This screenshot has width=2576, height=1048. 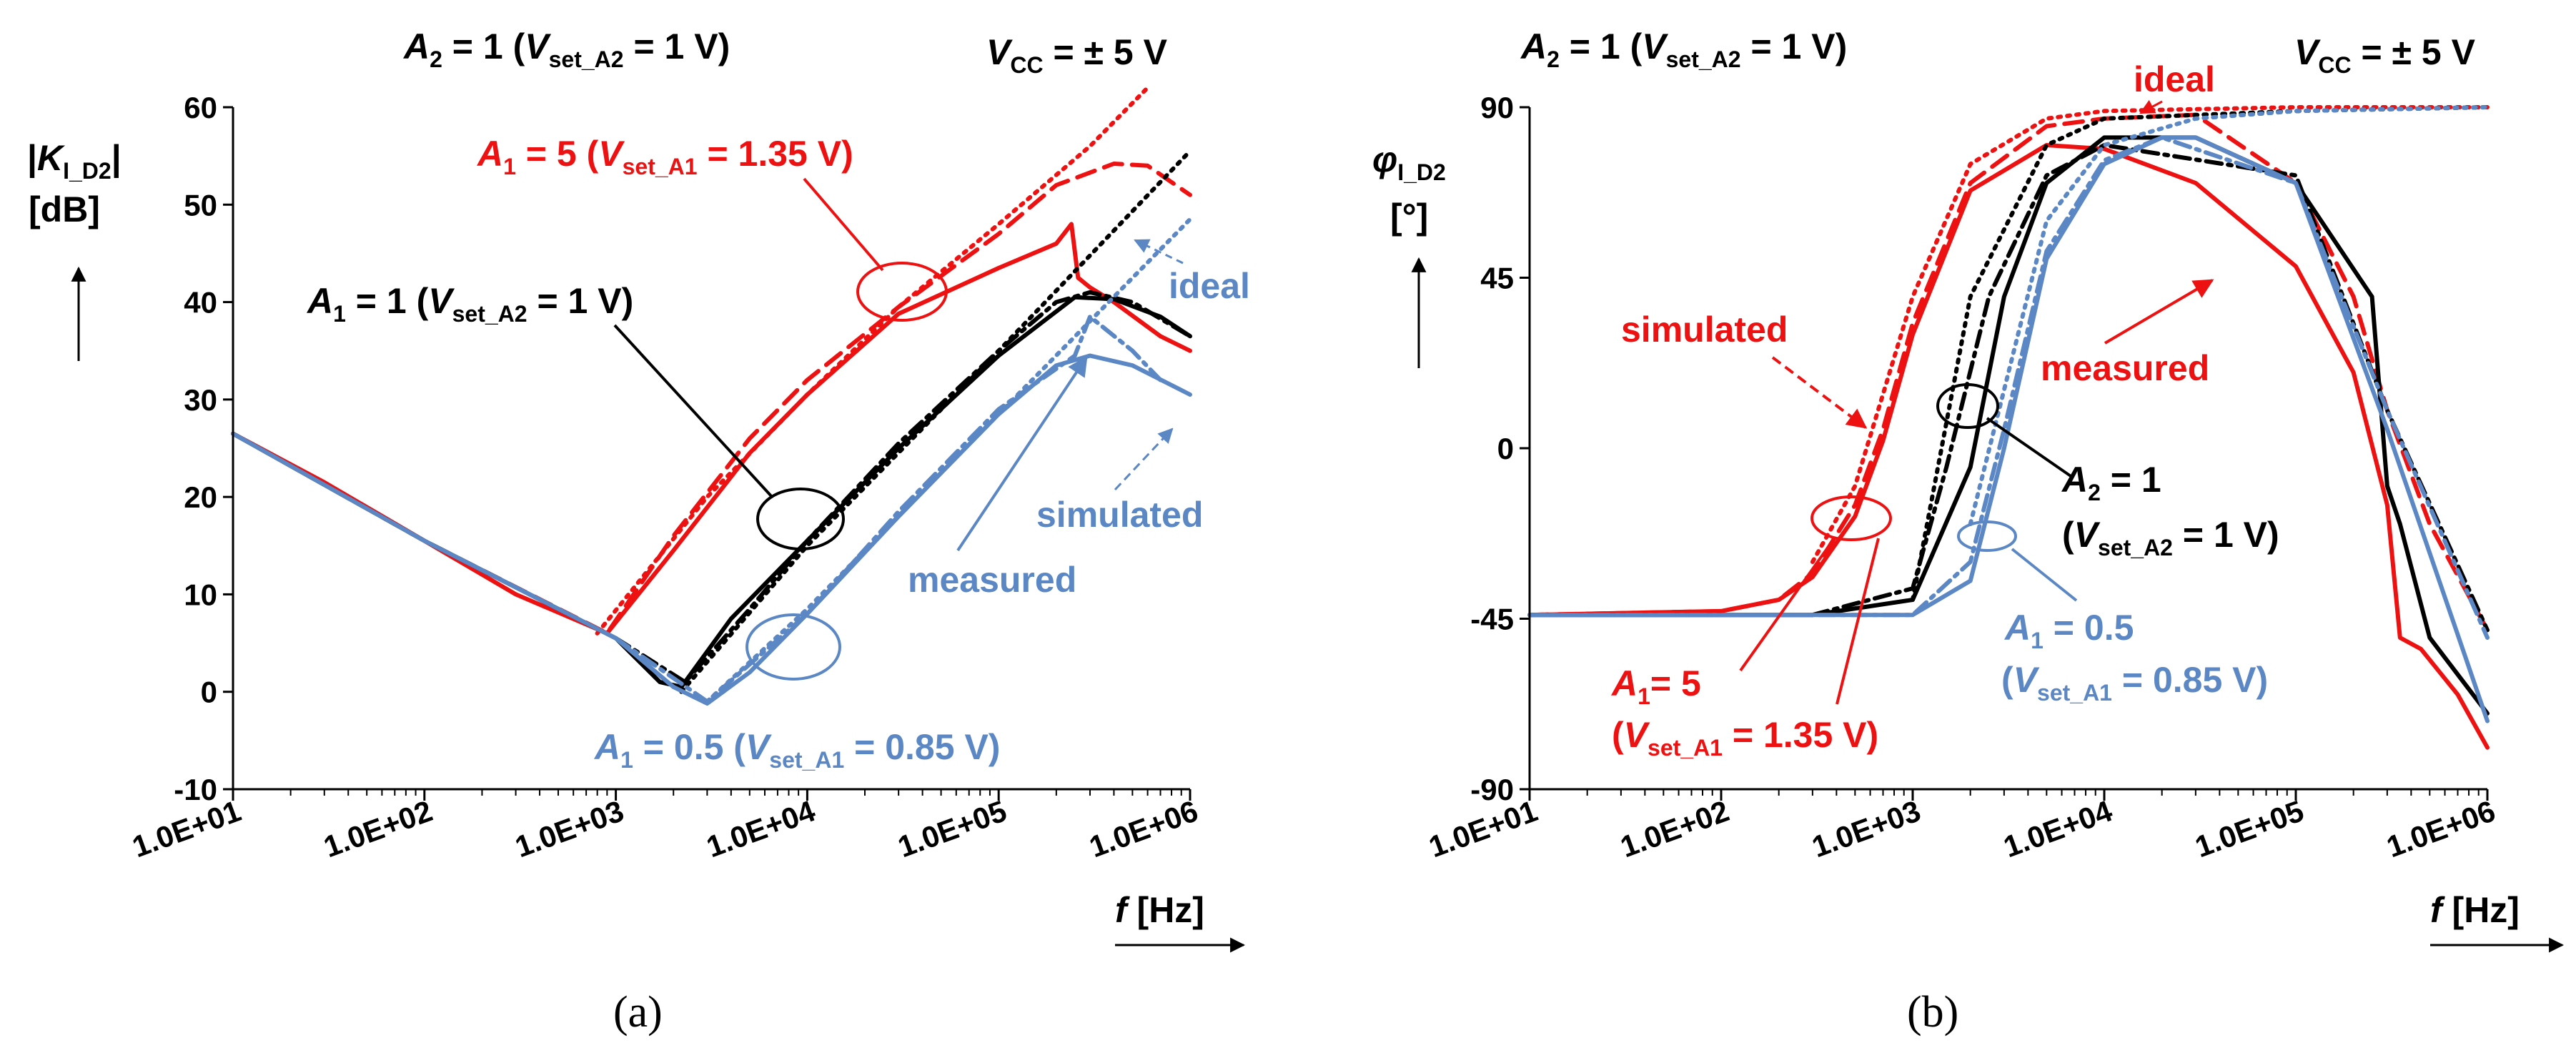 What do you see at coordinates (566, 49) in the screenshot?
I see `panel-a-title-left: A2 = 1 (Vset_A2 = 1 V)` at bounding box center [566, 49].